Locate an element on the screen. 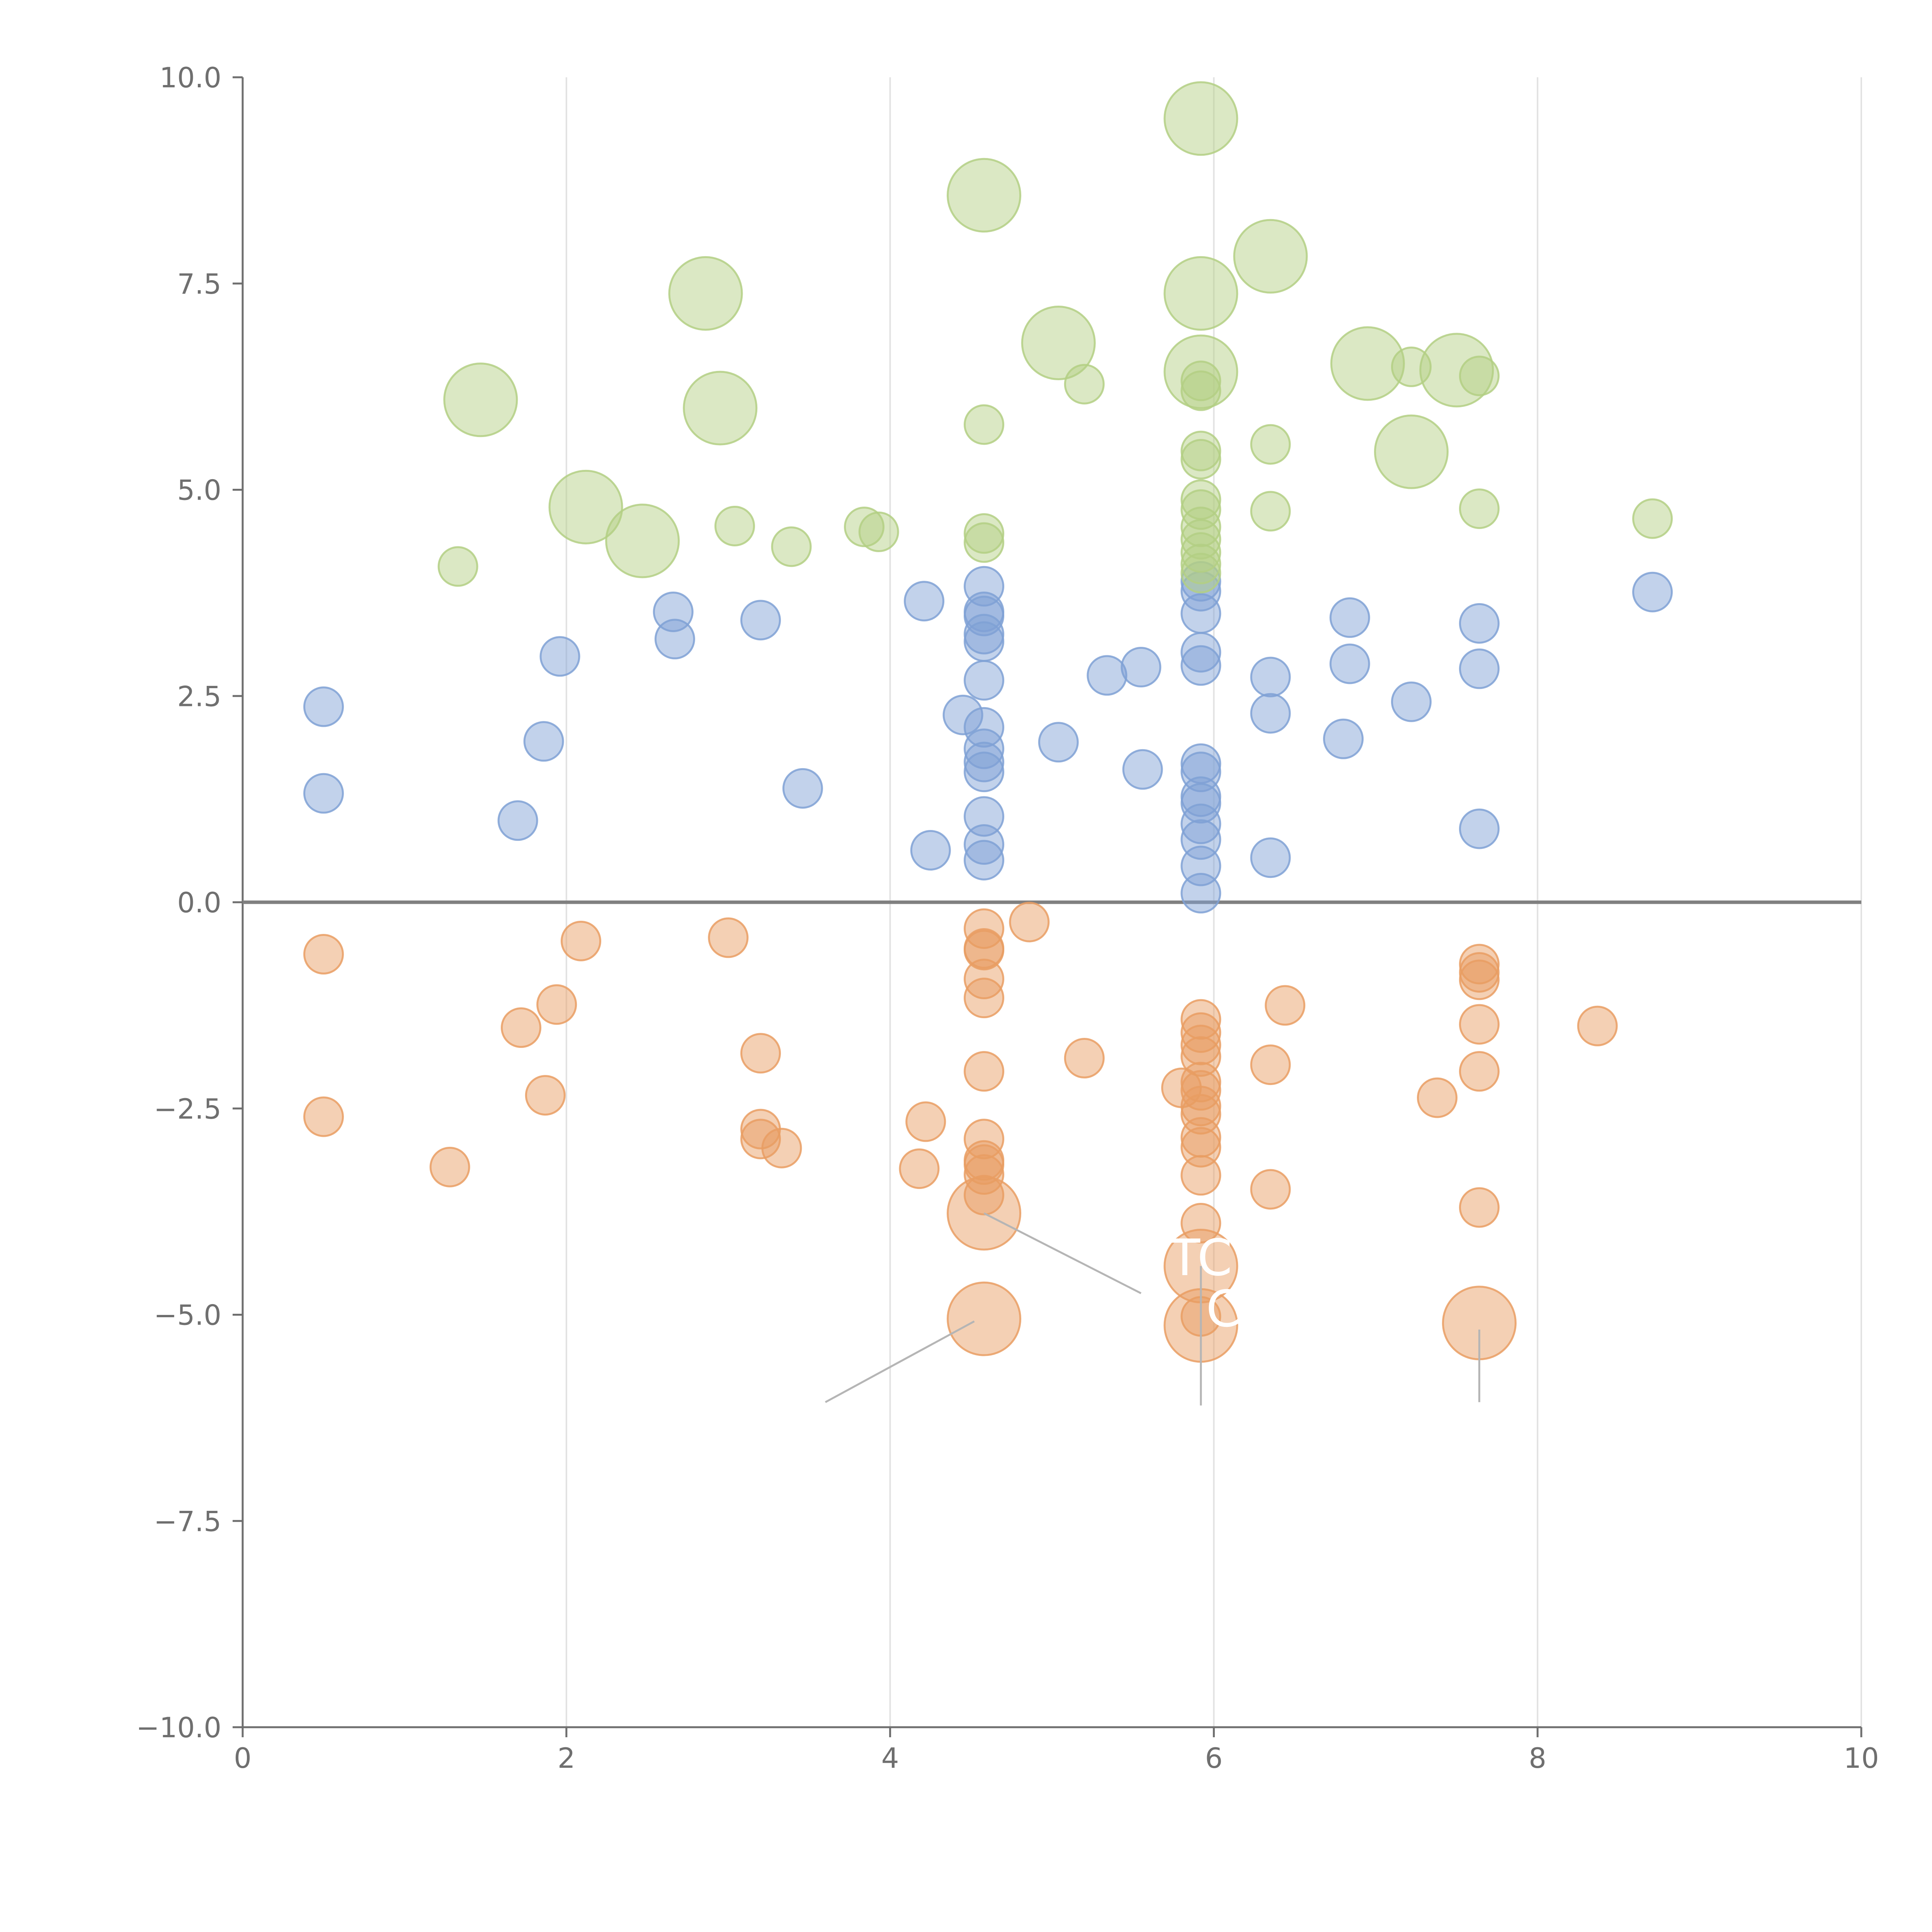 The image size is (1932, 1932). y-tick-label: −2.5 is located at coordinates (188, 1109).